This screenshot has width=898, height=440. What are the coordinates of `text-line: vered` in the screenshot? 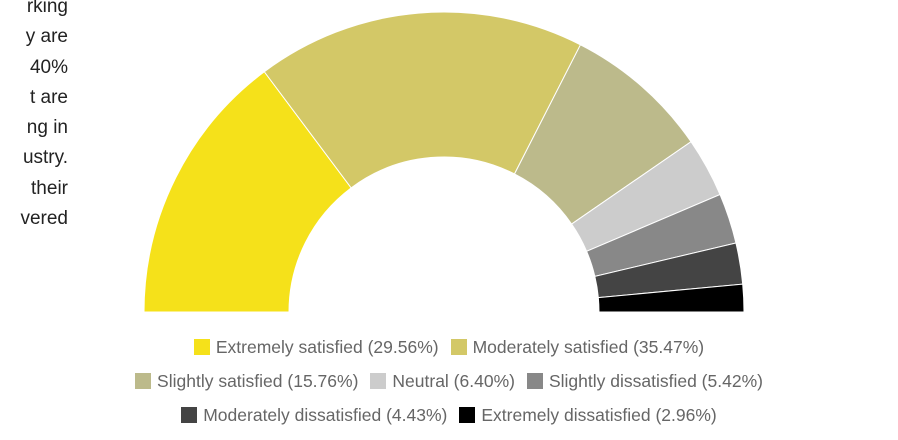 It's located at (44, 219).